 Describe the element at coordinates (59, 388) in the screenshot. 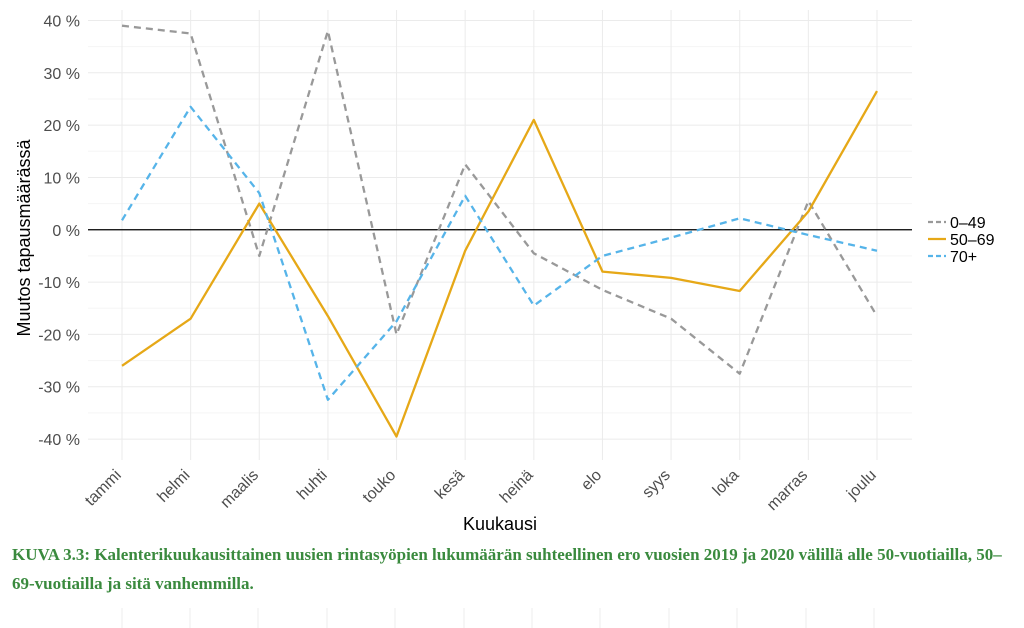

I see `y-tick-label: -30 %` at that location.